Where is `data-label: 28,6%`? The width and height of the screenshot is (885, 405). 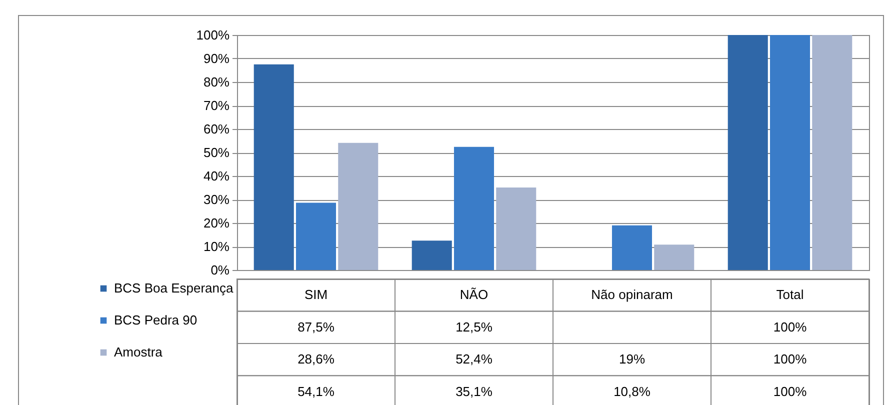
data-label: 28,6% is located at coordinates (316, 359).